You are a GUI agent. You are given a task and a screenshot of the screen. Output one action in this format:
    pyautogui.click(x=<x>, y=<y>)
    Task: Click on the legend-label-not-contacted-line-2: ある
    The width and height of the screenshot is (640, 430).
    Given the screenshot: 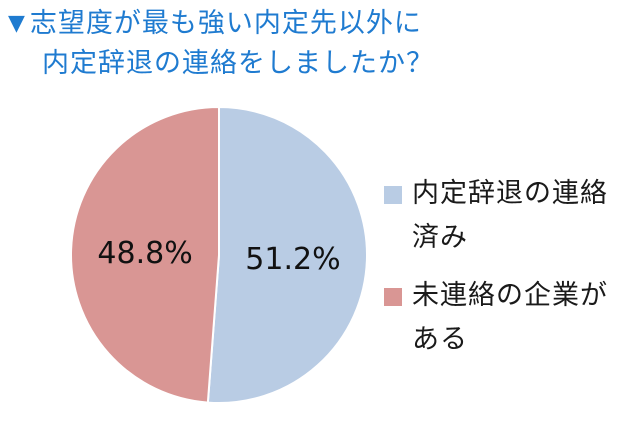 What is the action you would take?
    pyautogui.click(x=523, y=340)
    